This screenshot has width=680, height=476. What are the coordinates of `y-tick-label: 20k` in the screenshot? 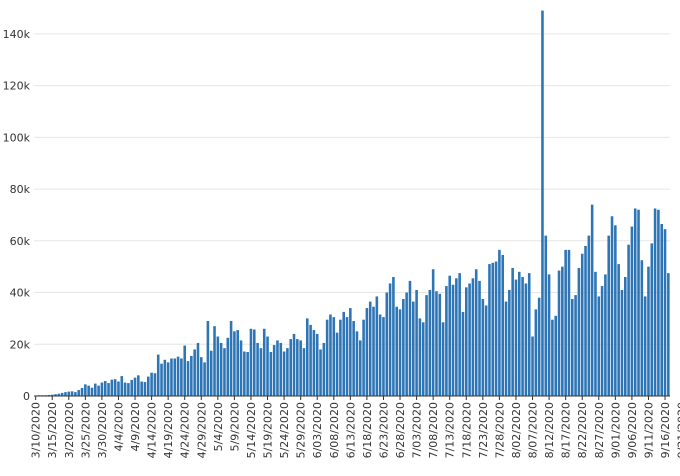 It's located at (20, 344).